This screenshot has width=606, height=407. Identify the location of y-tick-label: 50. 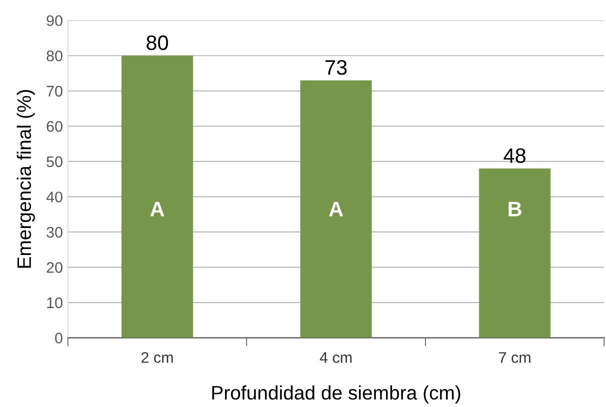
(54, 162).